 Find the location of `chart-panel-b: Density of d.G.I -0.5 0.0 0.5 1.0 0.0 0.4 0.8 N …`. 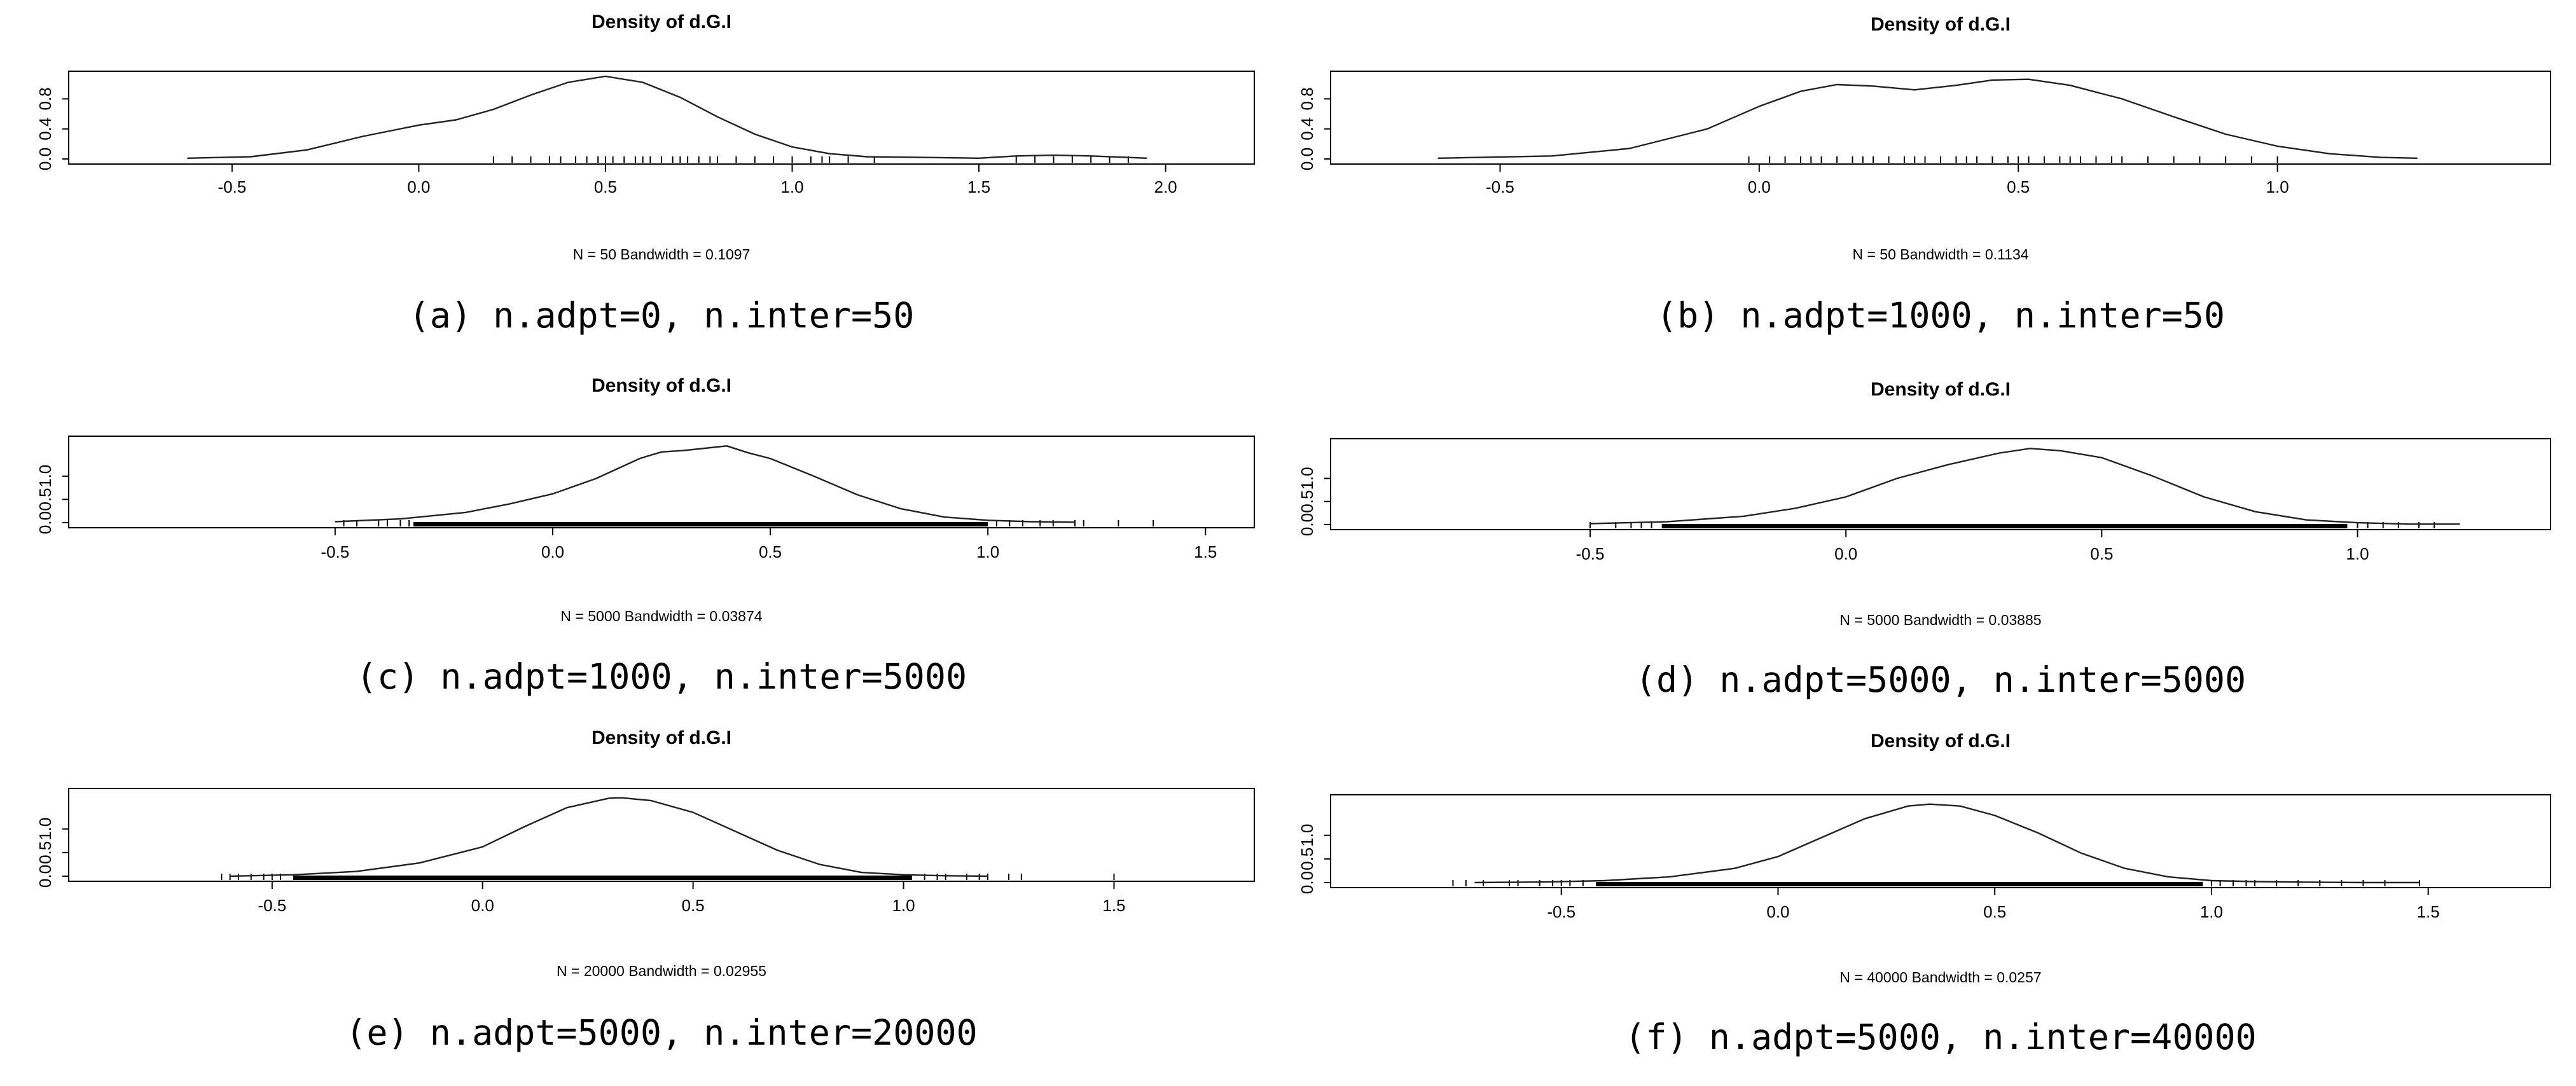

chart-panel-b: Density of d.G.I -0.5 0.0 0.5 1.0 0.0 0.4 0.8 N … is located at coordinates (1924, 175).